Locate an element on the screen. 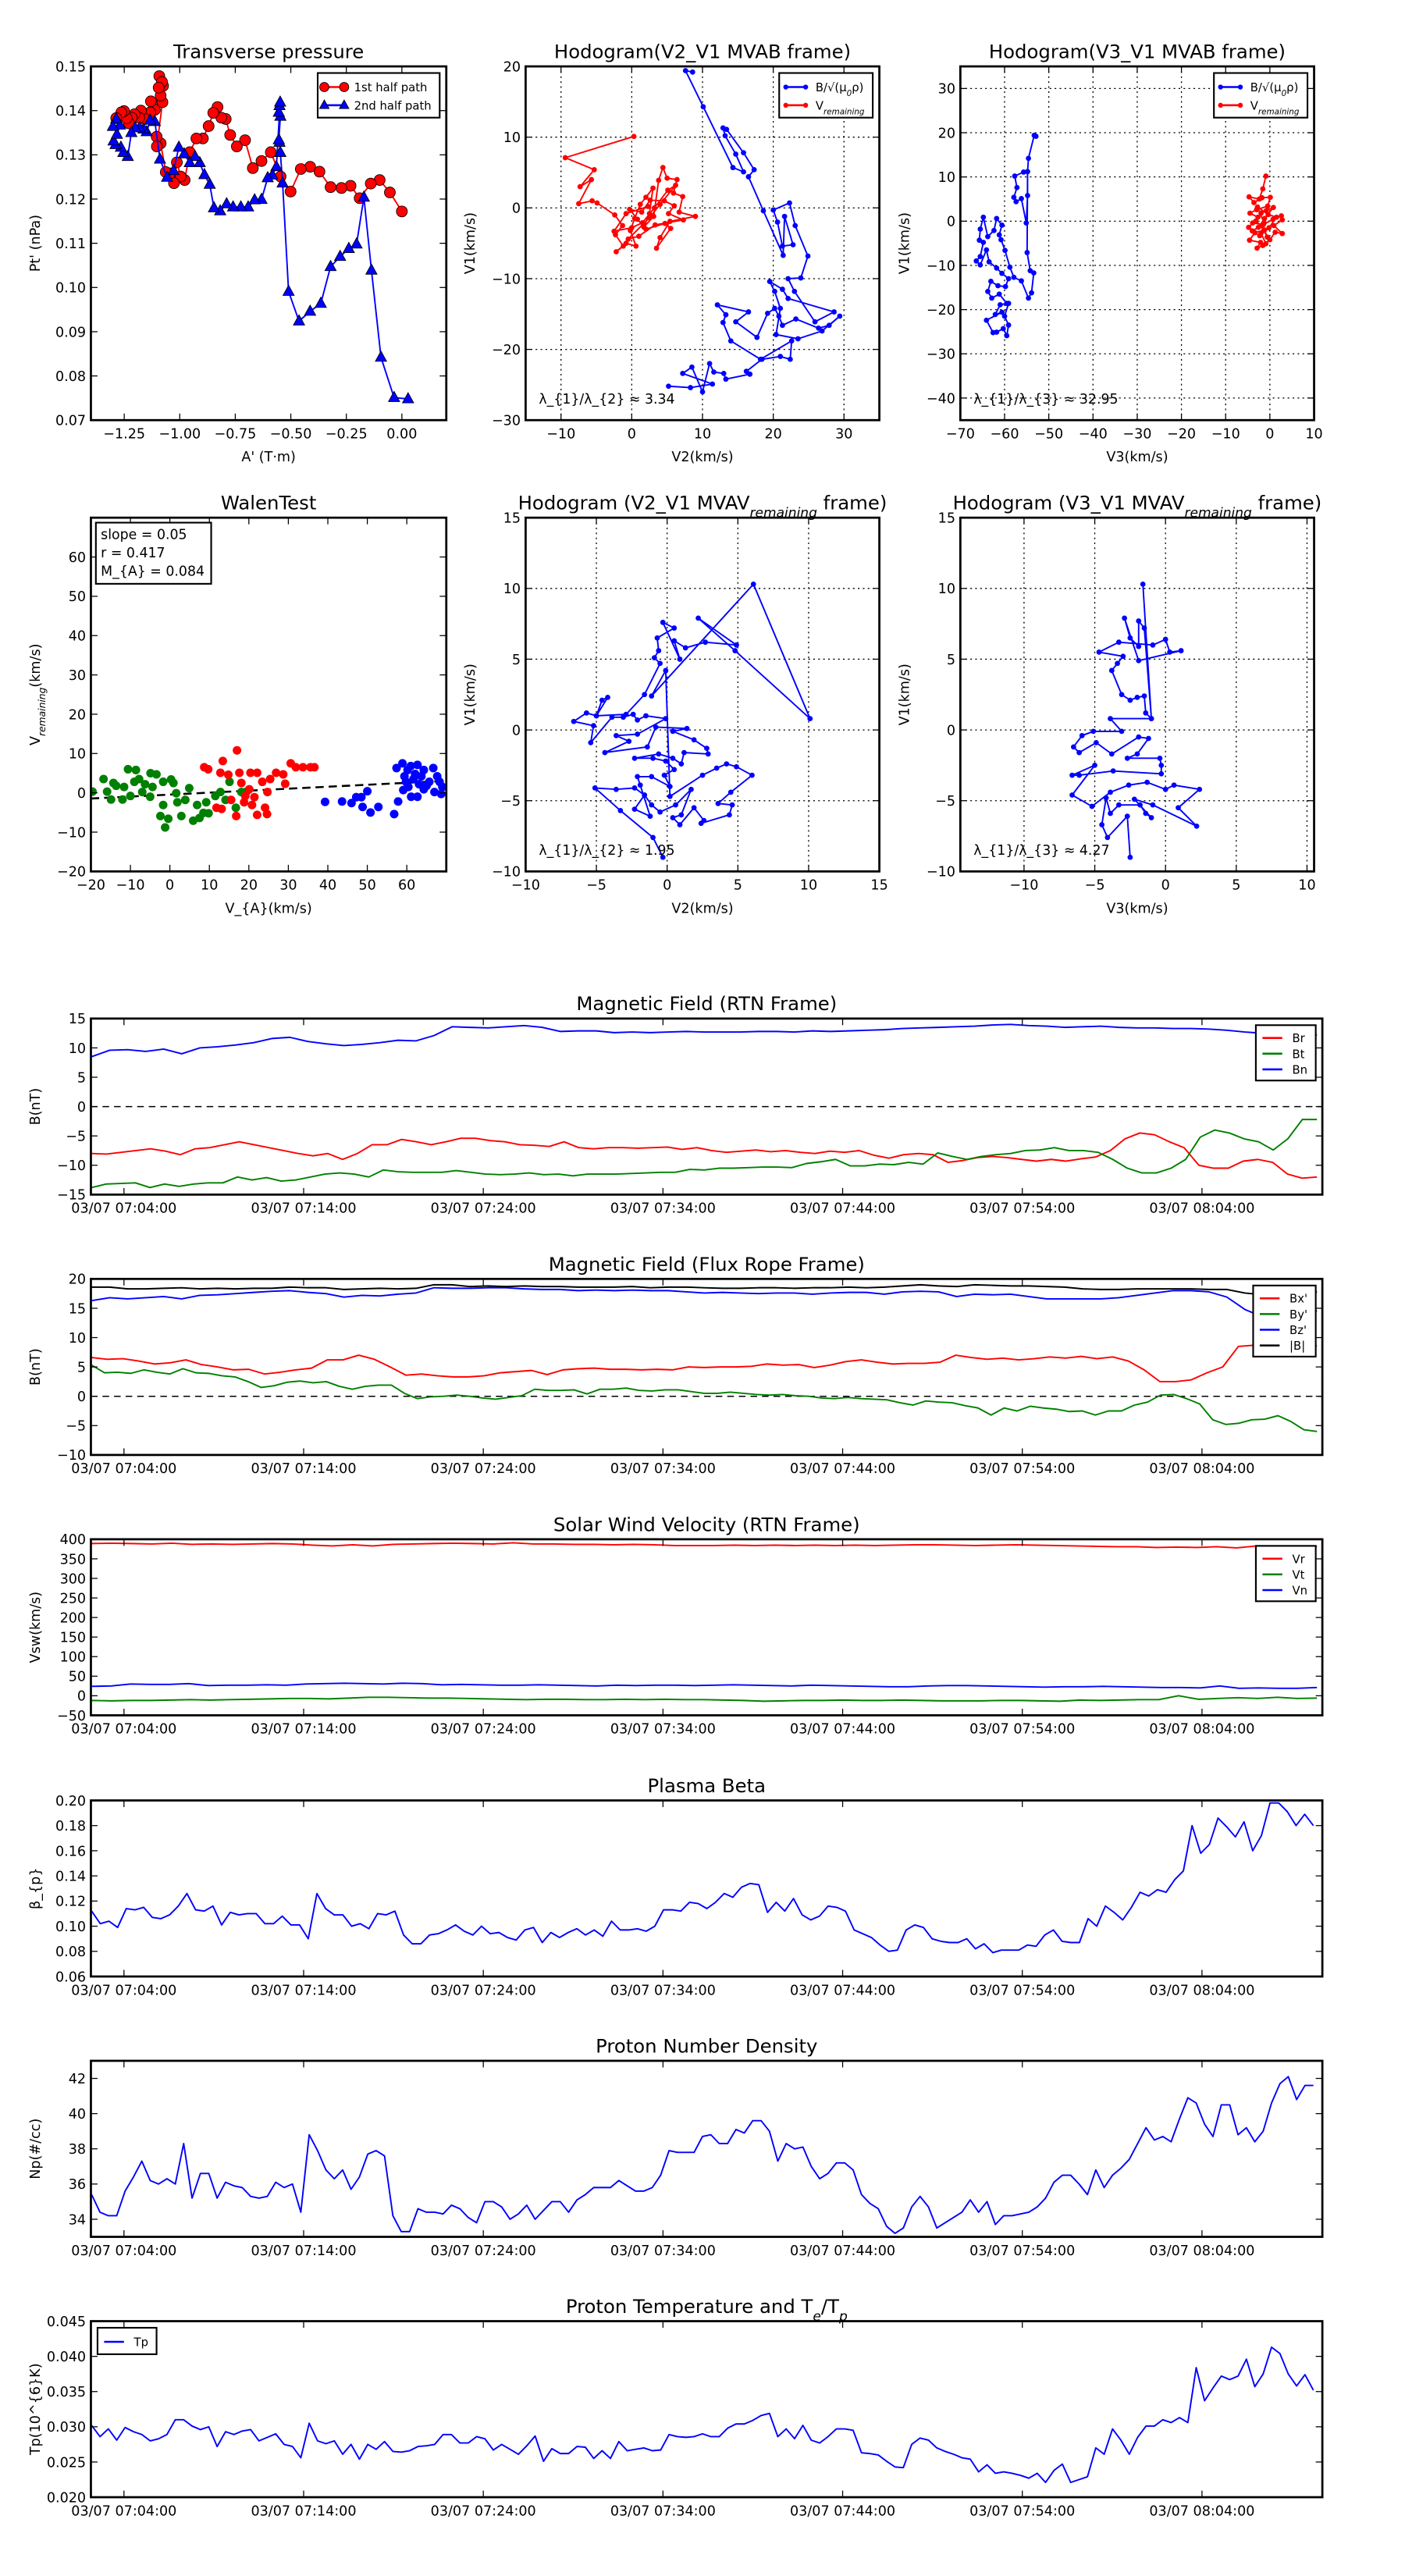 This screenshot has height=2576, width=1405. y-tick-label: 50 is located at coordinates (77, 597).